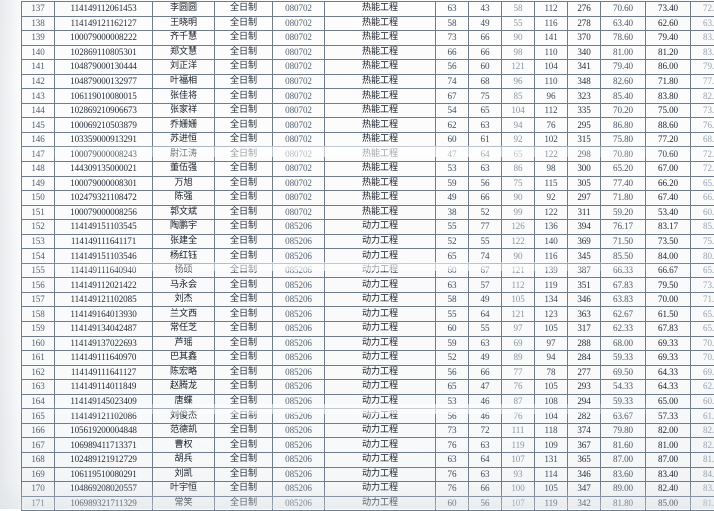 This screenshot has width=714, height=511. I want to click on cell-id: 100069210503879, so click(104, 125).